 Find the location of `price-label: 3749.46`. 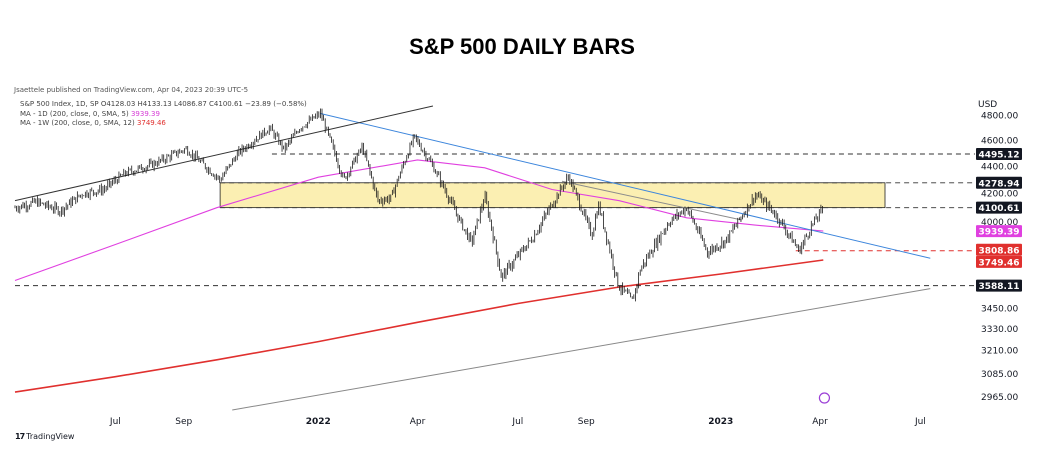

price-label: 3749.46 is located at coordinates (999, 263).